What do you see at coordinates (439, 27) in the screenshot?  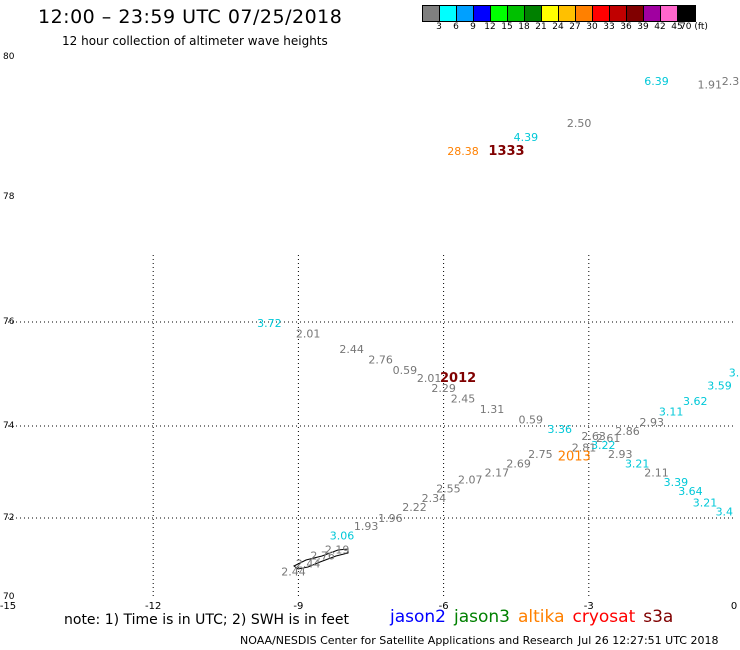 I see `colorbar-label: 3` at bounding box center [439, 27].